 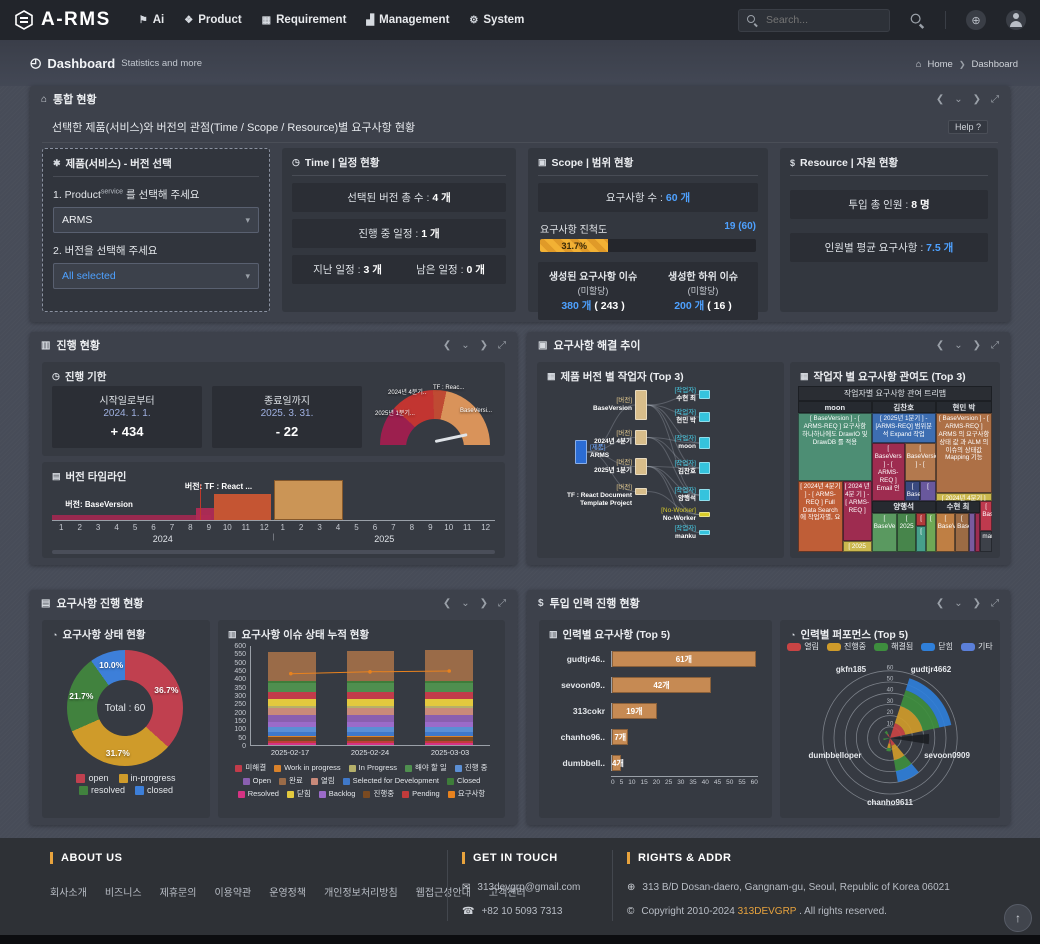 I want to click on timeline-scrollbar, so click(x=273, y=552).